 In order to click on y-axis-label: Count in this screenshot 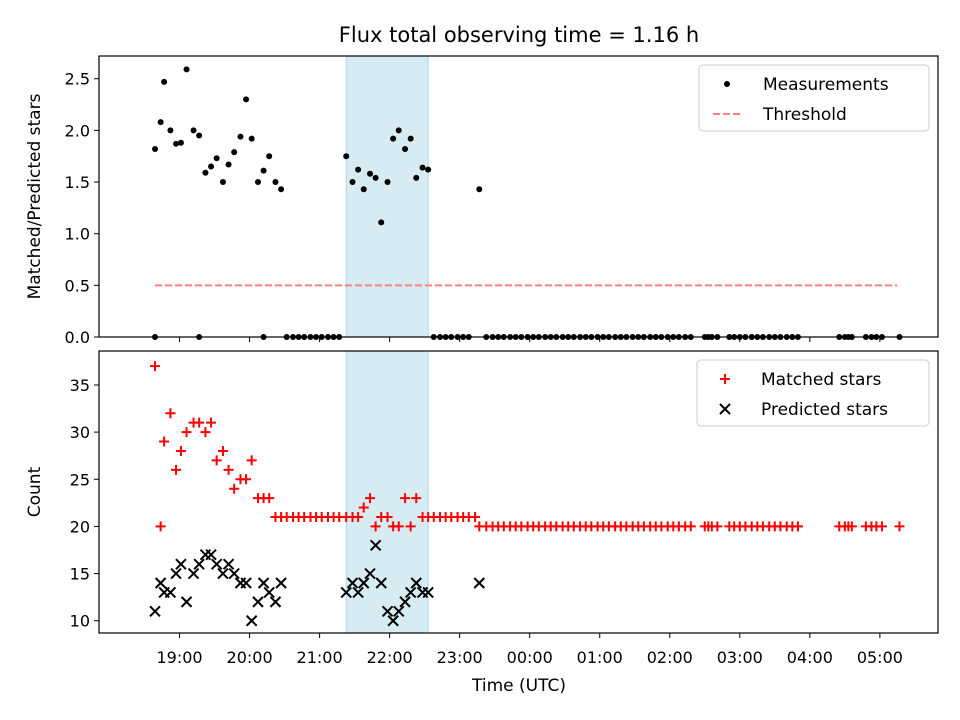, I will do `click(35, 491)`.